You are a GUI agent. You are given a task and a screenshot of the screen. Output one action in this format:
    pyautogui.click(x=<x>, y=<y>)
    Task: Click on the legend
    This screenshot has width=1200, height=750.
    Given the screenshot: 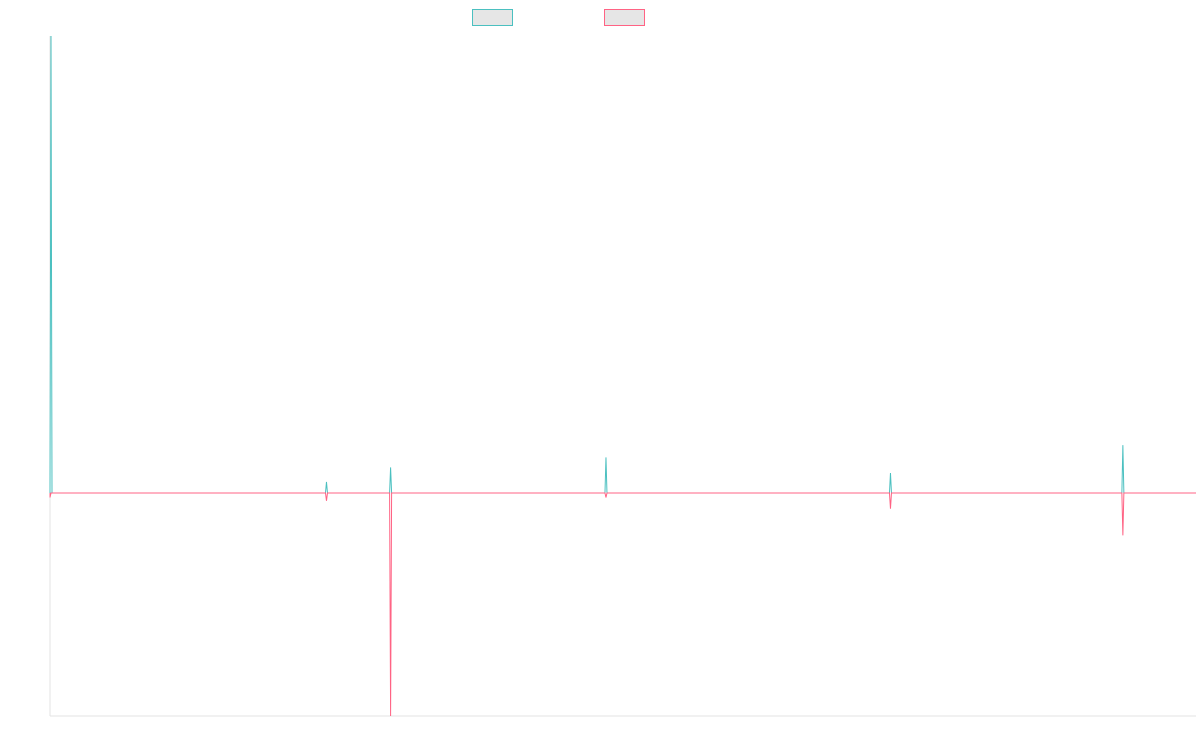 What is the action you would take?
    pyautogui.click(x=558, y=17)
    